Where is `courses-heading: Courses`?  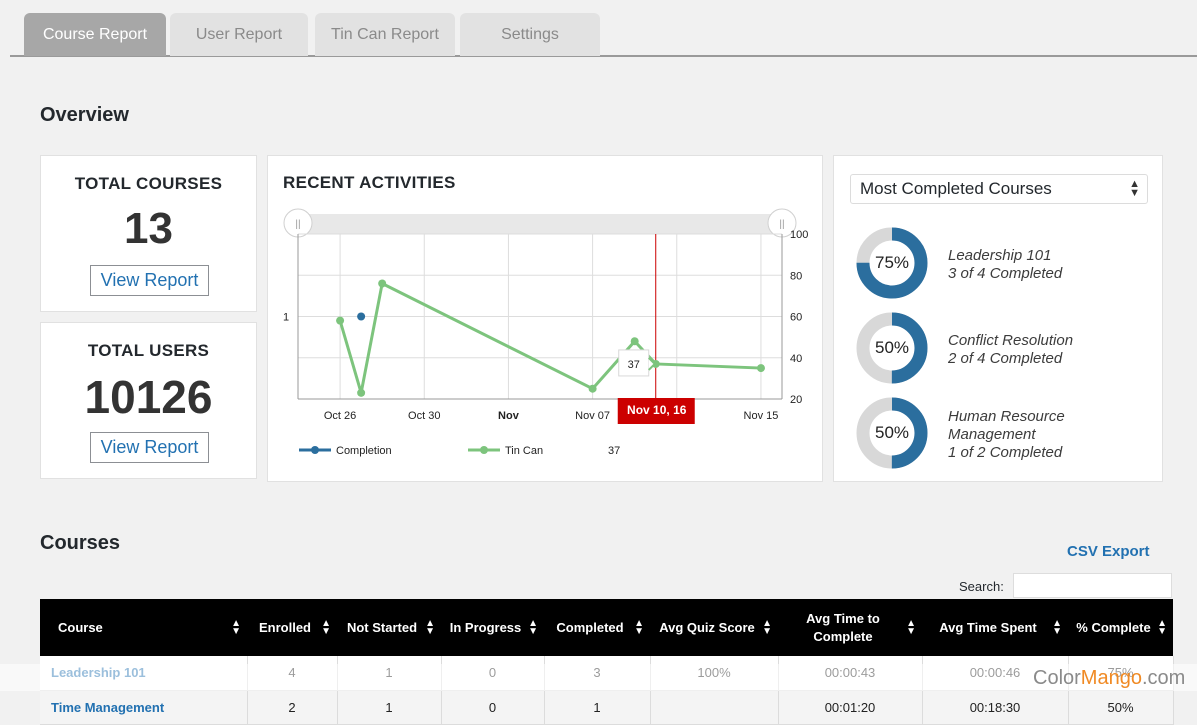
courses-heading: Courses is located at coordinates (80, 543).